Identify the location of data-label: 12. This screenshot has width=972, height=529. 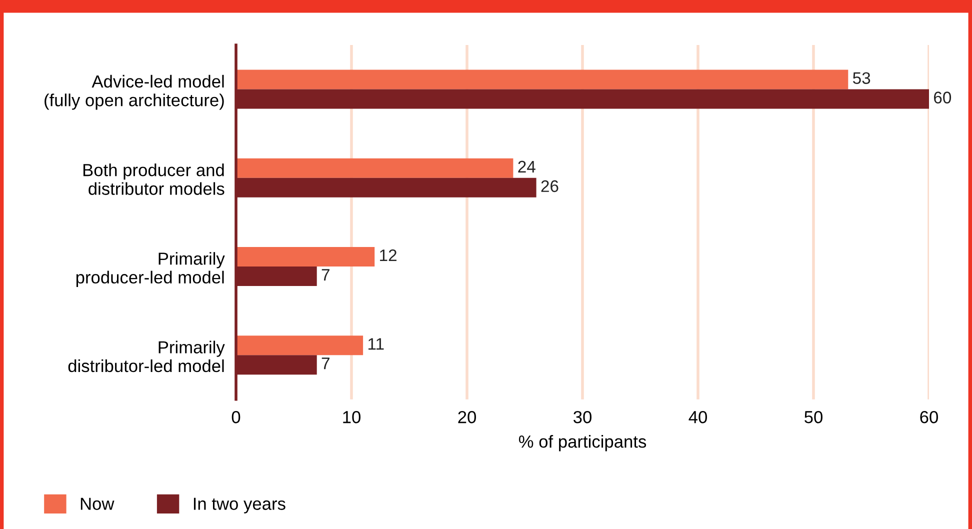
(388, 255).